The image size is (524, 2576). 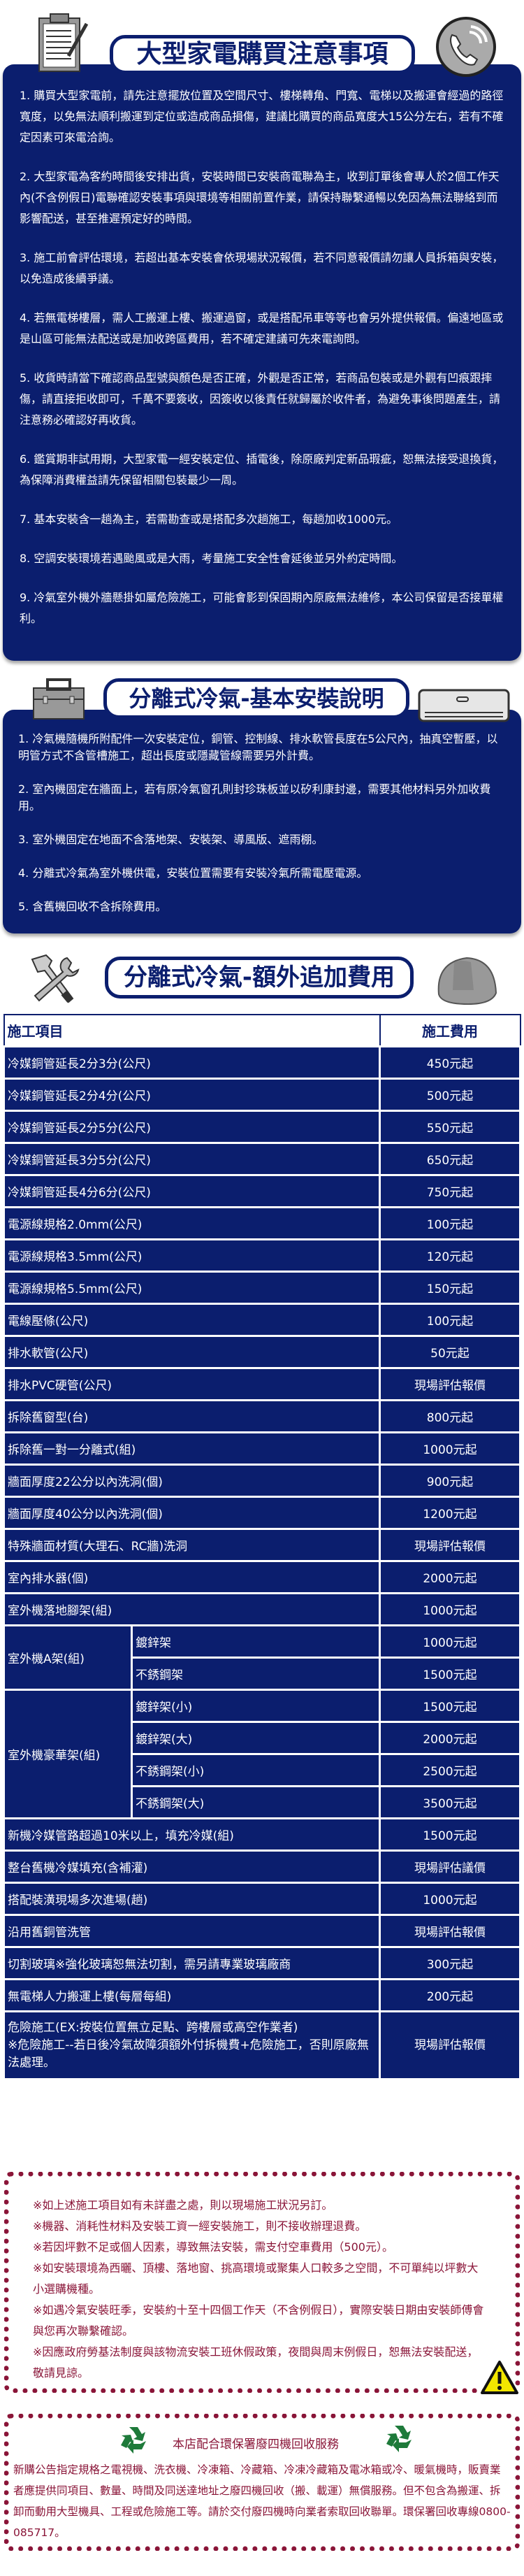 I want to click on section-title: 分離式冷氣-基本安裝說明, so click(x=256, y=698).